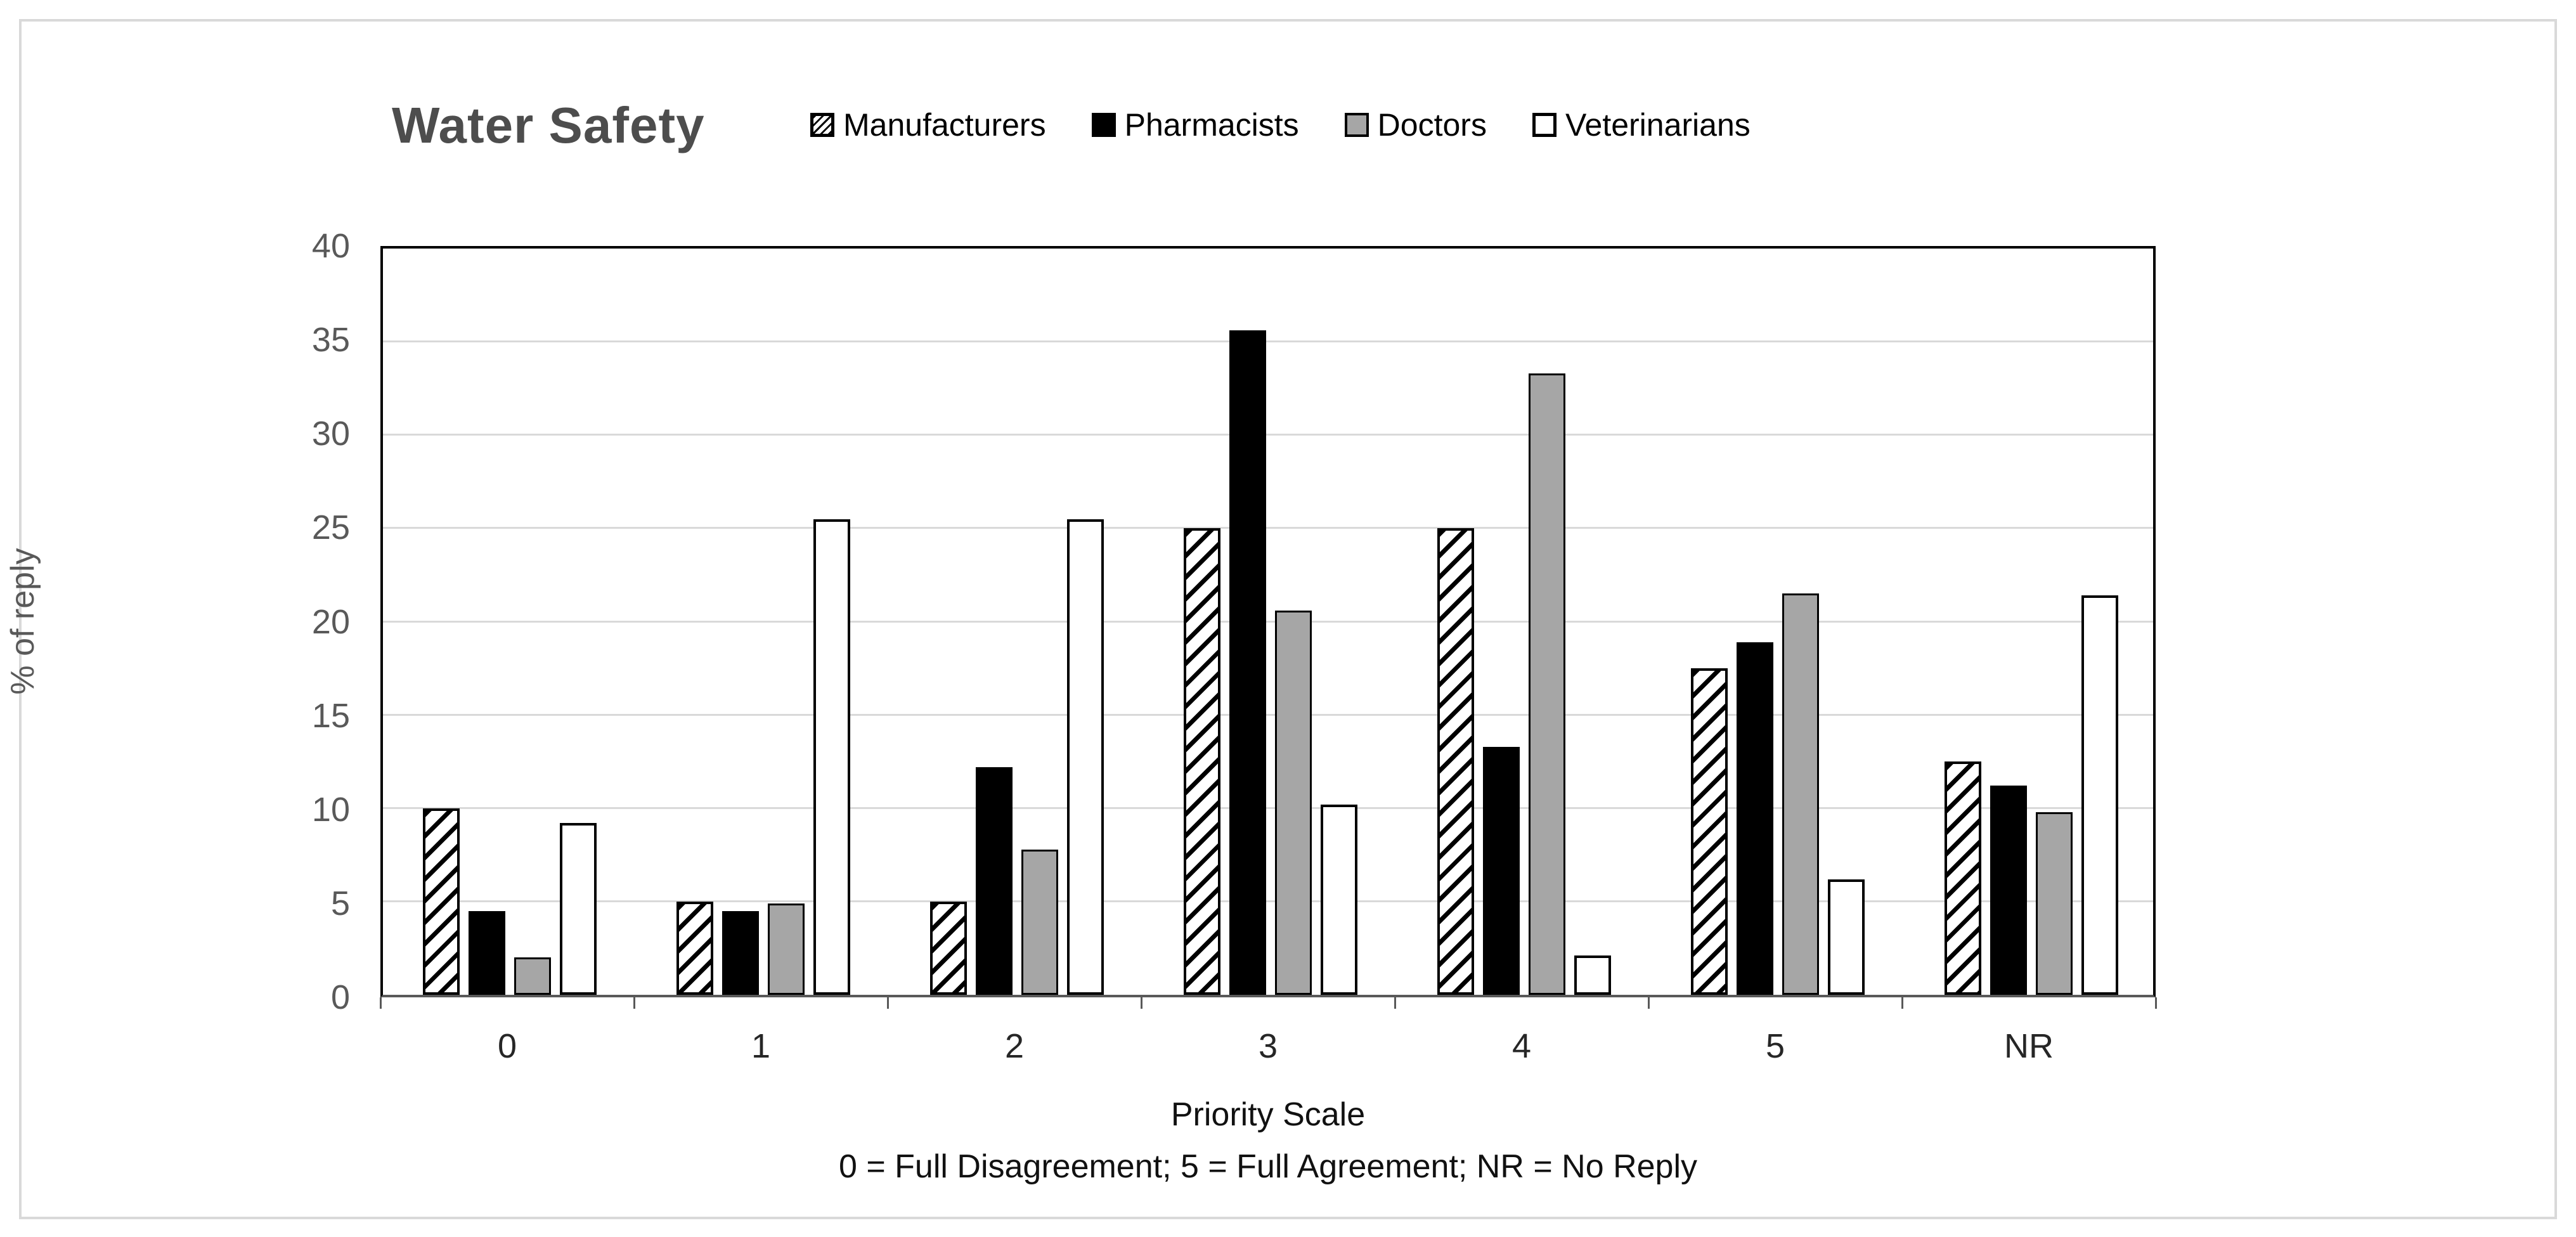 This screenshot has height=1237, width=2576. Describe the element at coordinates (340, 903) in the screenshot. I see `y-tick-label: 5` at that location.